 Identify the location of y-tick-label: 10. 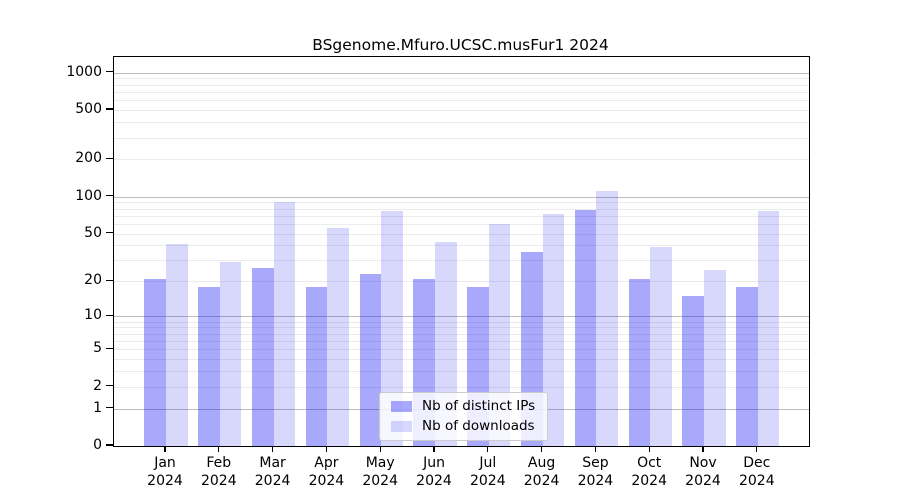
(93, 315).